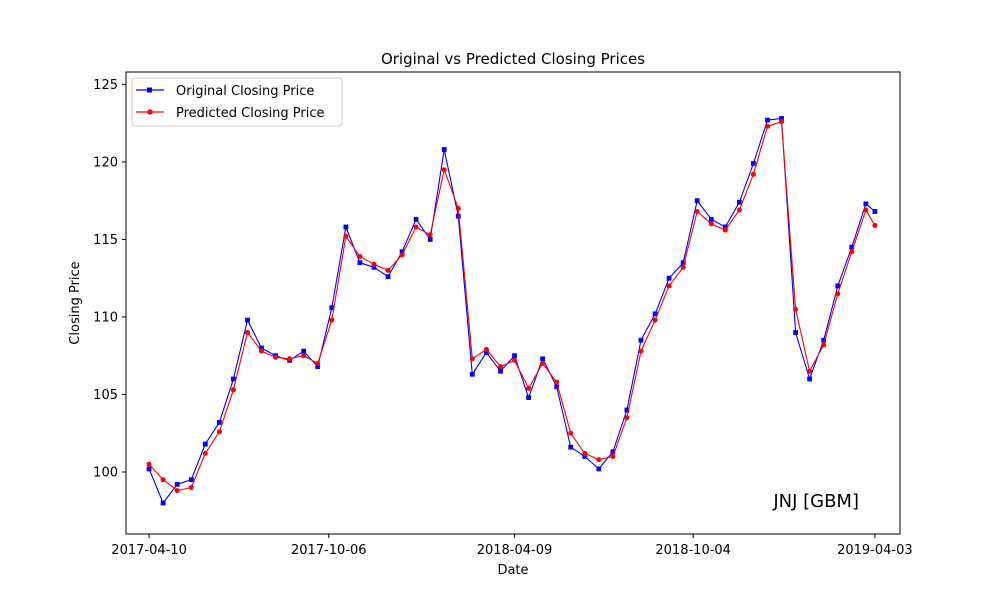 The height and width of the screenshot is (600, 1000). I want to click on chart-title: Original vs Predicted Closing Prices, so click(513, 59).